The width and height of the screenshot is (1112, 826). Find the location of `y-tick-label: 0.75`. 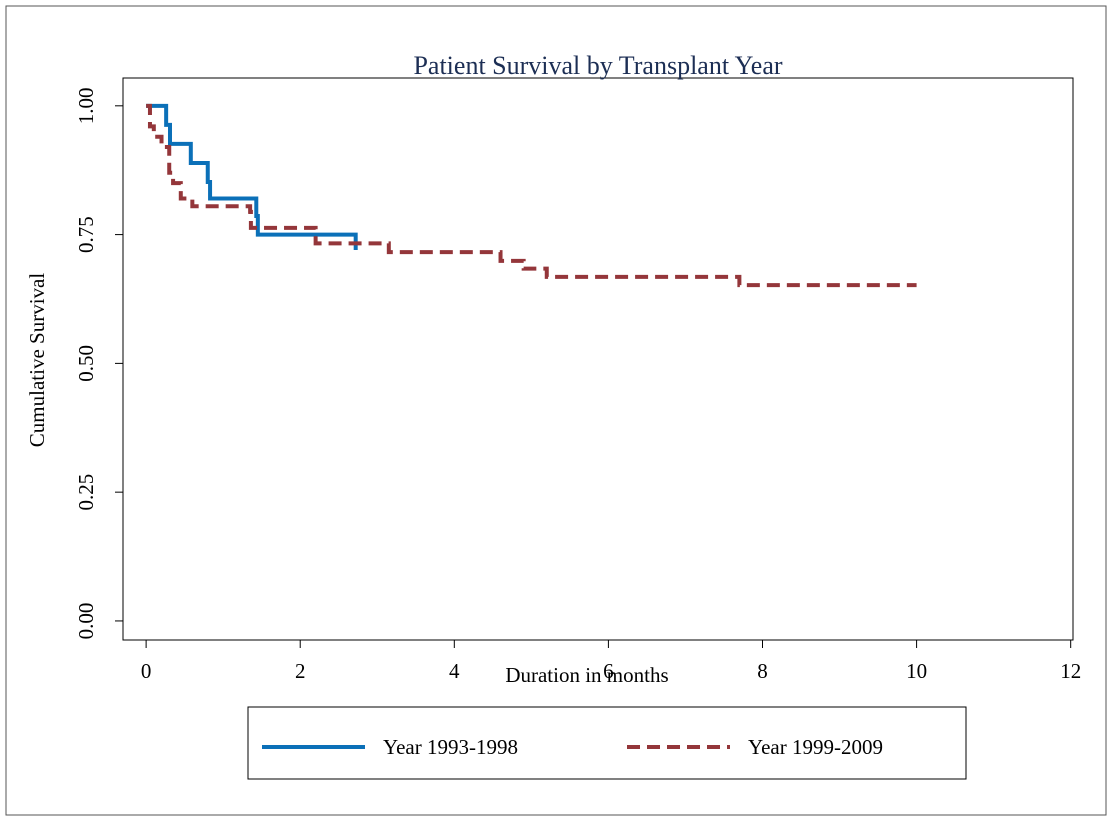

y-tick-label: 0.75 is located at coordinates (86, 234).